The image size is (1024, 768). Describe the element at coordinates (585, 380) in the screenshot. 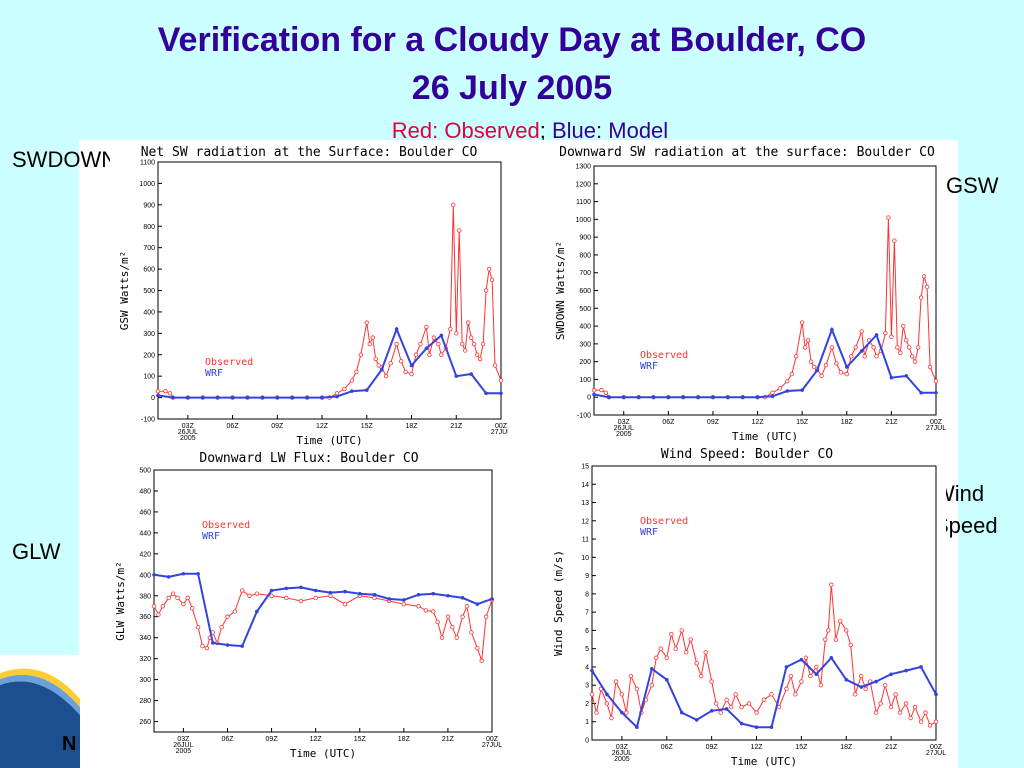

I see `y-tick-label: 100` at that location.